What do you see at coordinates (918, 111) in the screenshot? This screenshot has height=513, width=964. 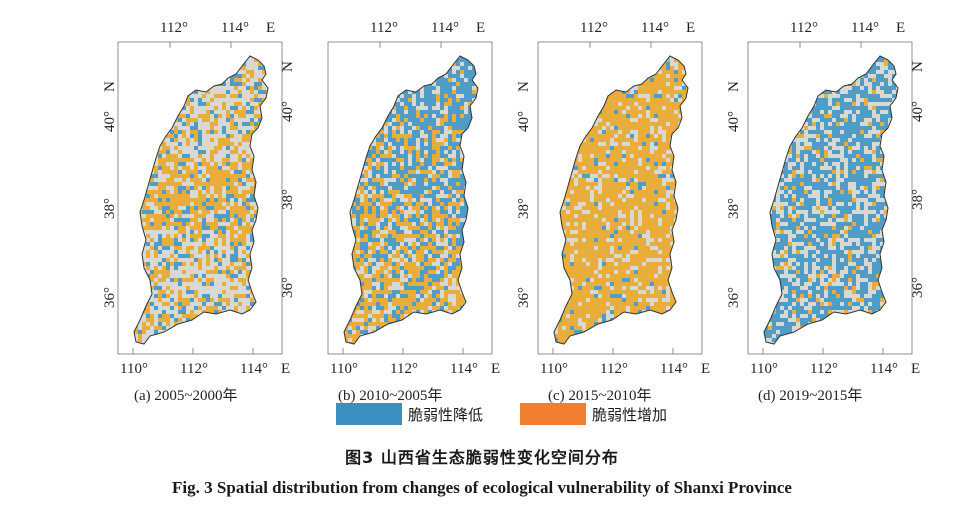 I see `lat-label-40-right: 40°` at bounding box center [918, 111].